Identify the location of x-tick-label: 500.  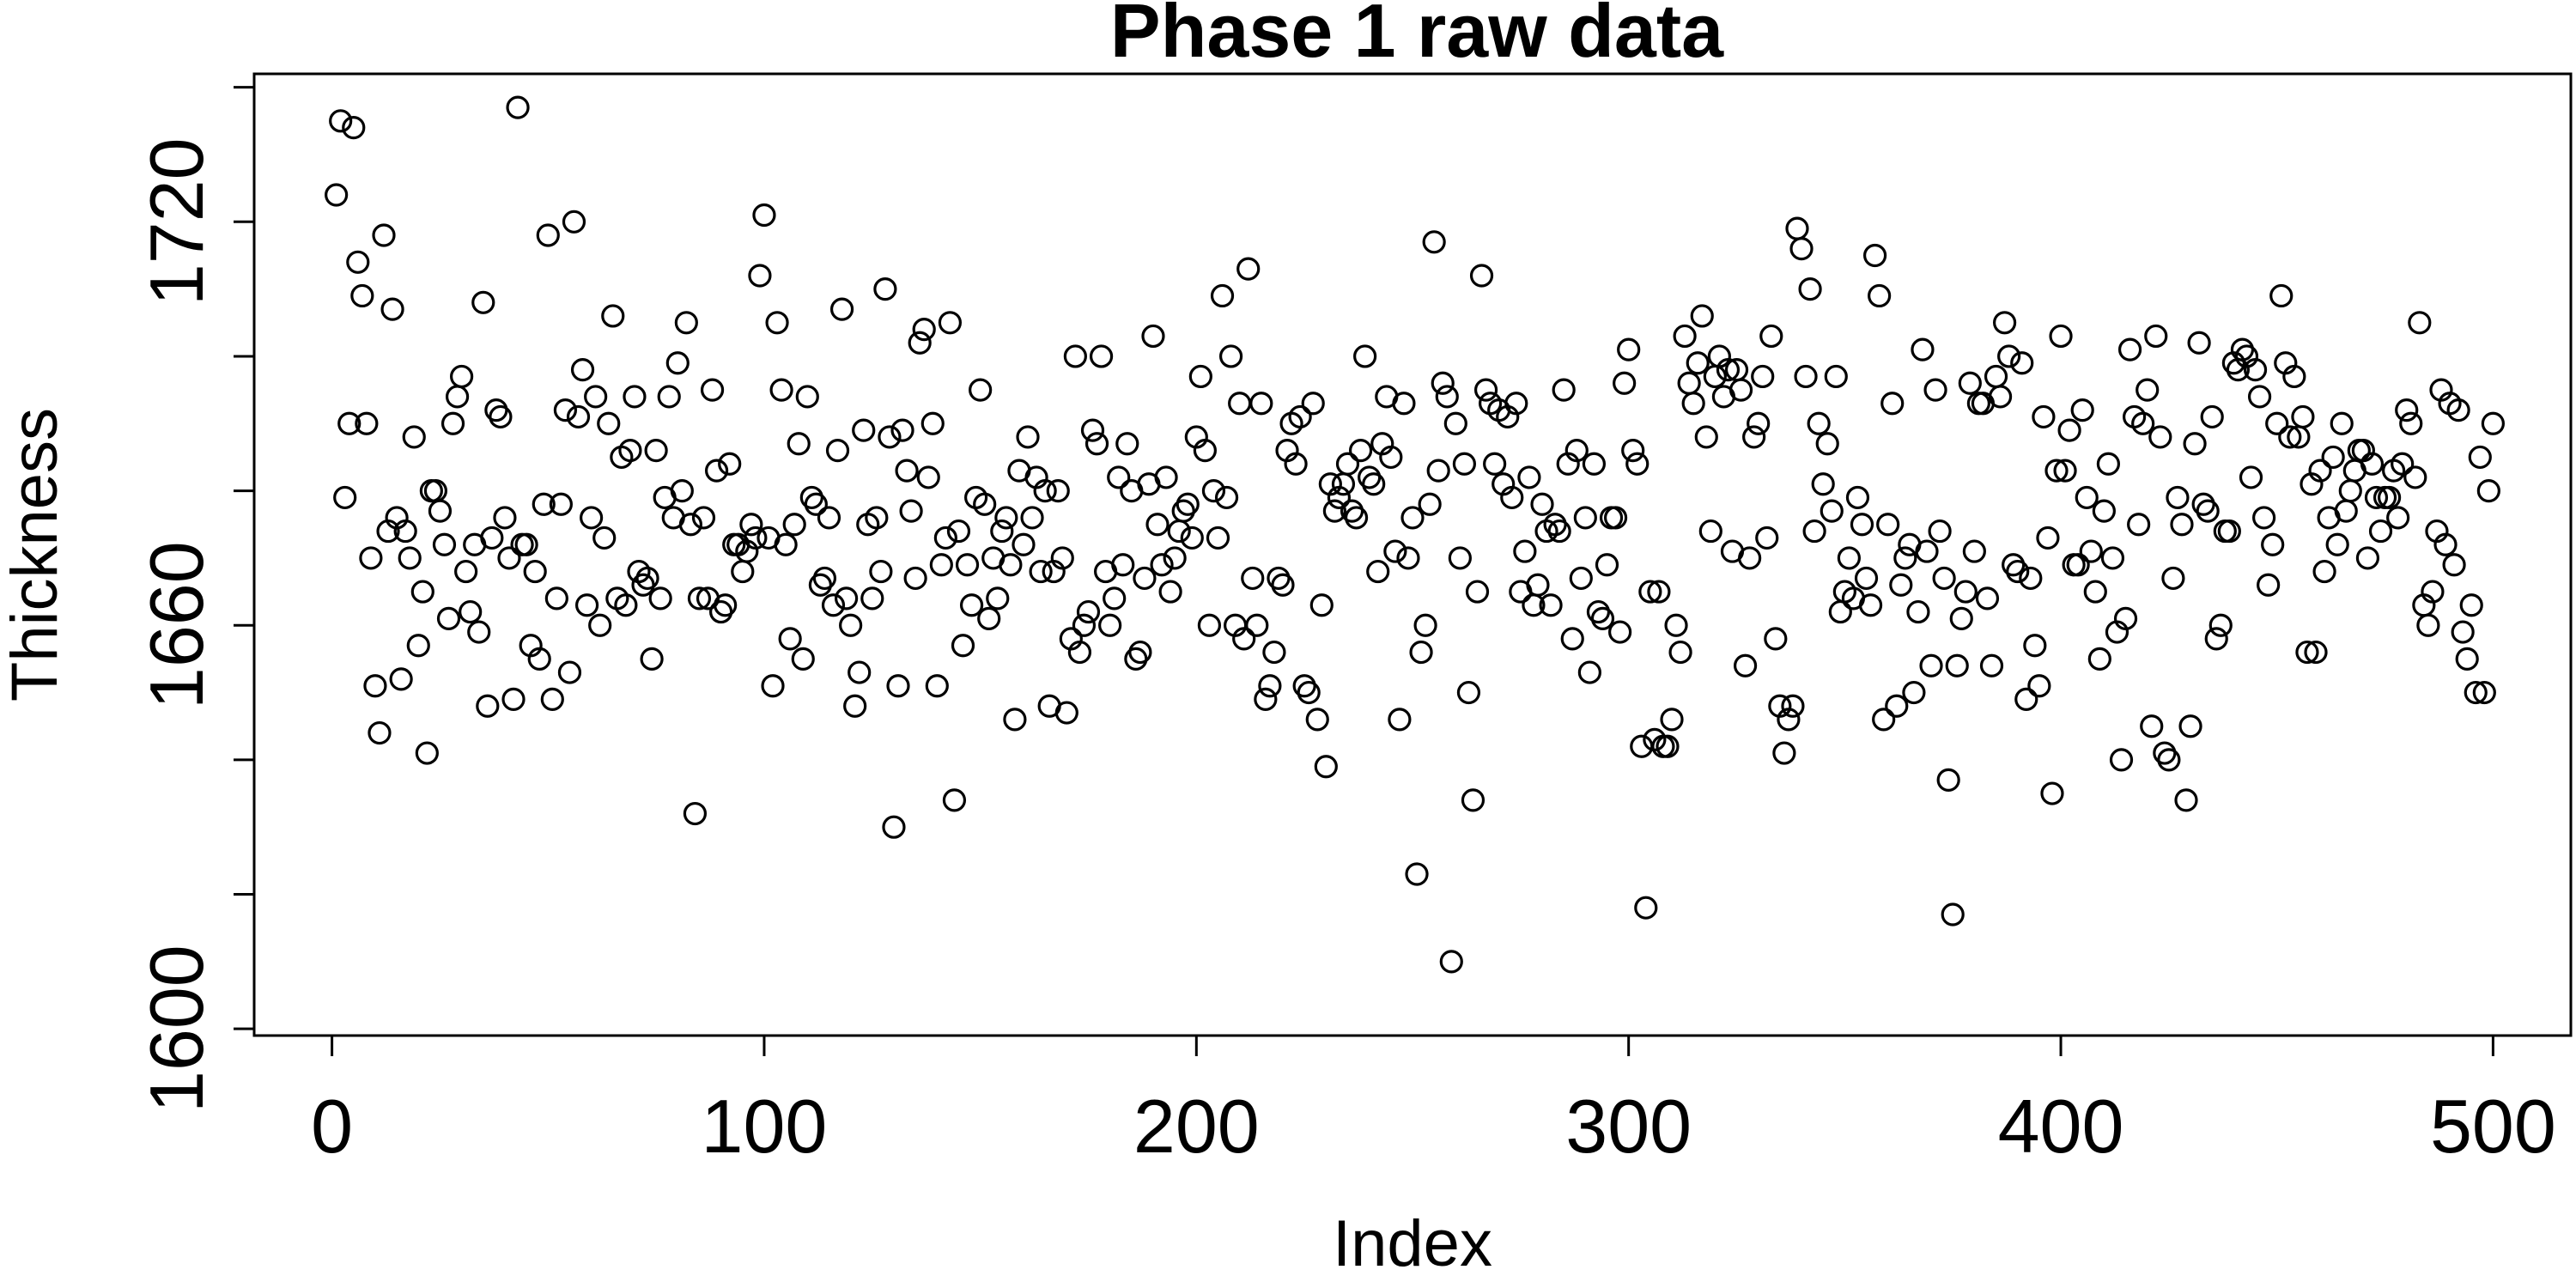
(2493, 1126).